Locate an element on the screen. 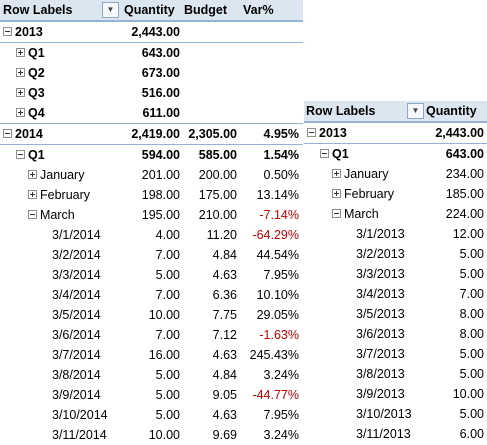 This screenshot has height=445, width=487. budget-cell: 2,305.00 is located at coordinates (212, 134).